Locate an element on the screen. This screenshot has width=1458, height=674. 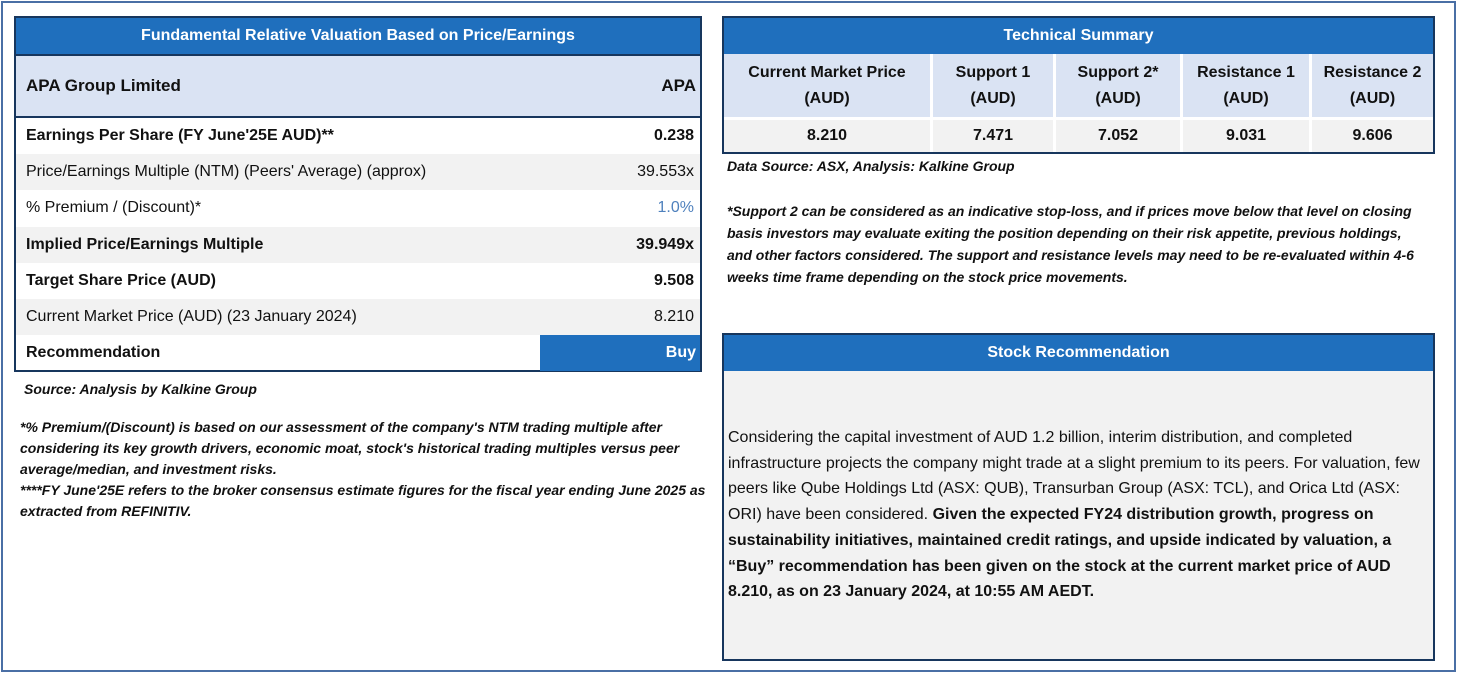
column-value: 9.031 is located at coordinates (1246, 134).